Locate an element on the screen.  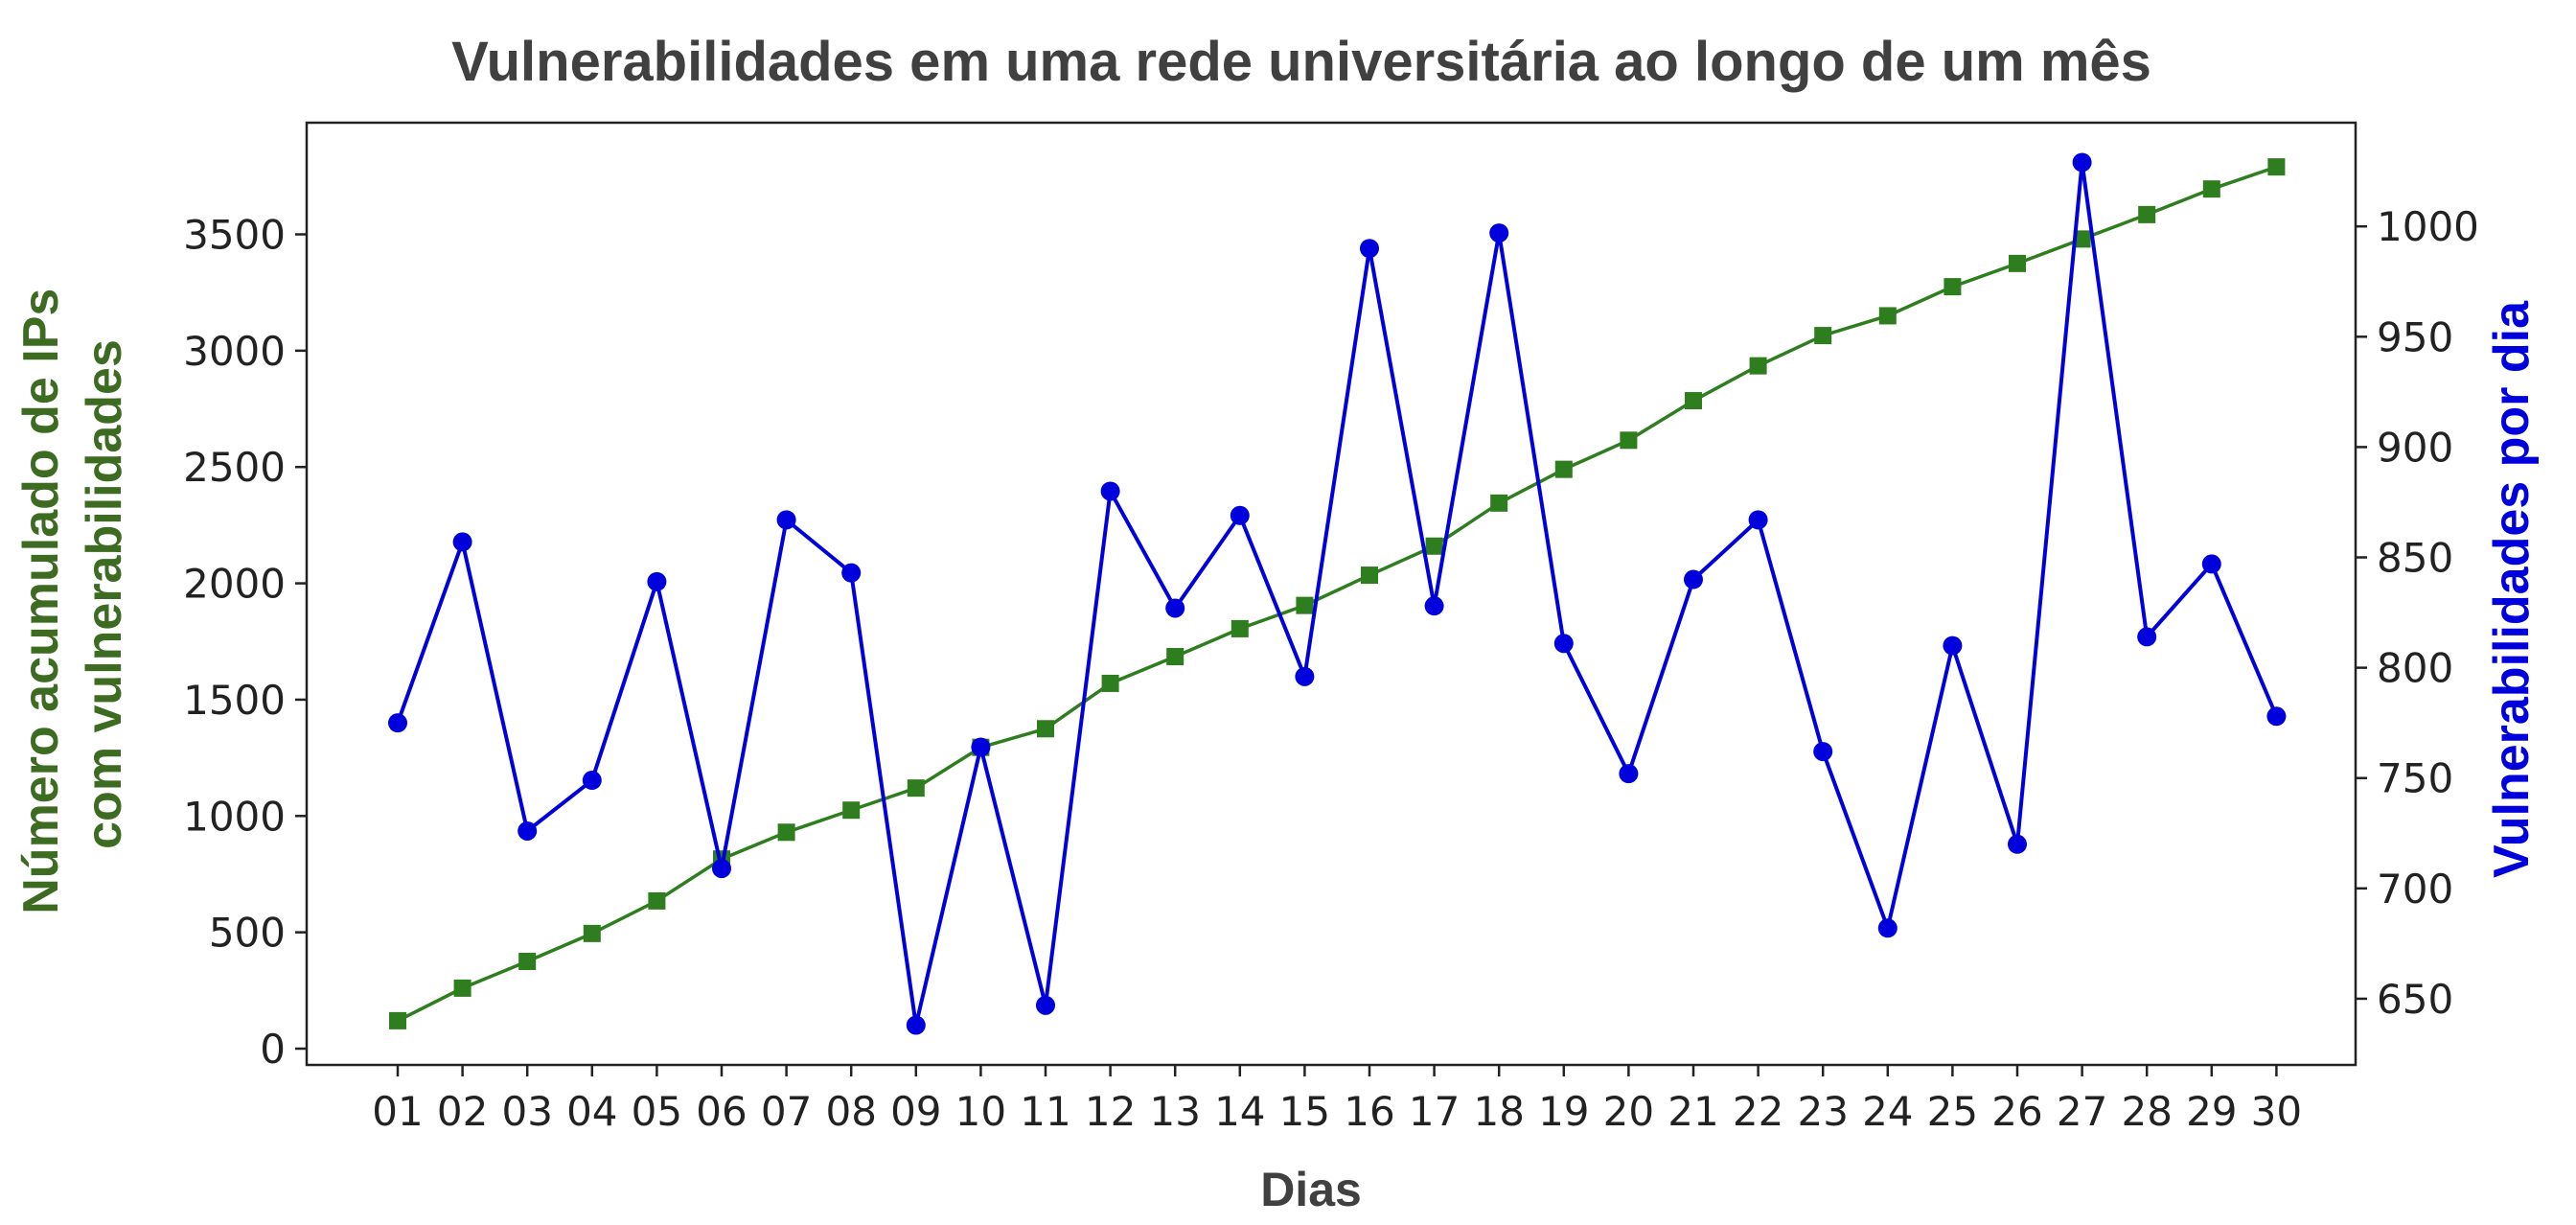
left-tick-label: 2500 is located at coordinates (234, 467).